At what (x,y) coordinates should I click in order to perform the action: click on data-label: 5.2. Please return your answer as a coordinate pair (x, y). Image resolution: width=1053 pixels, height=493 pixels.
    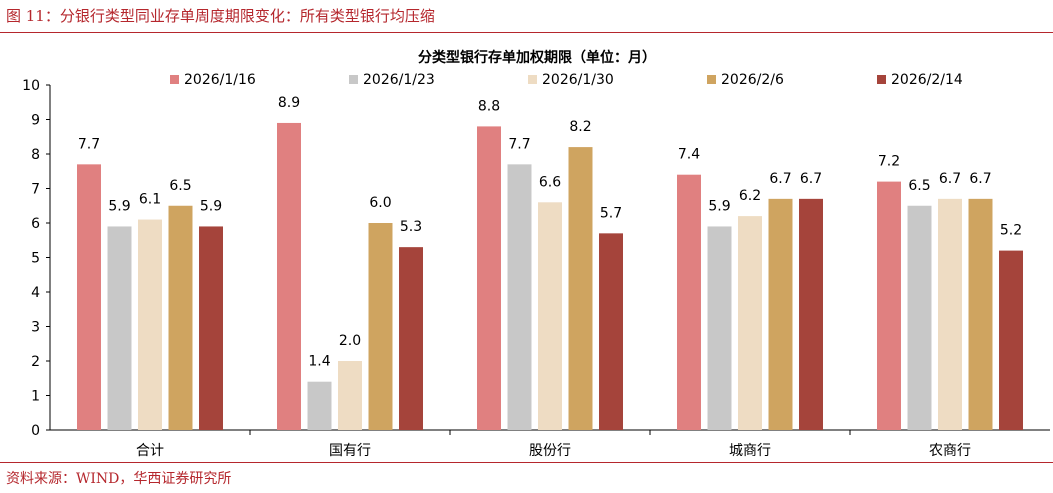
    Looking at the image, I should click on (1011, 231).